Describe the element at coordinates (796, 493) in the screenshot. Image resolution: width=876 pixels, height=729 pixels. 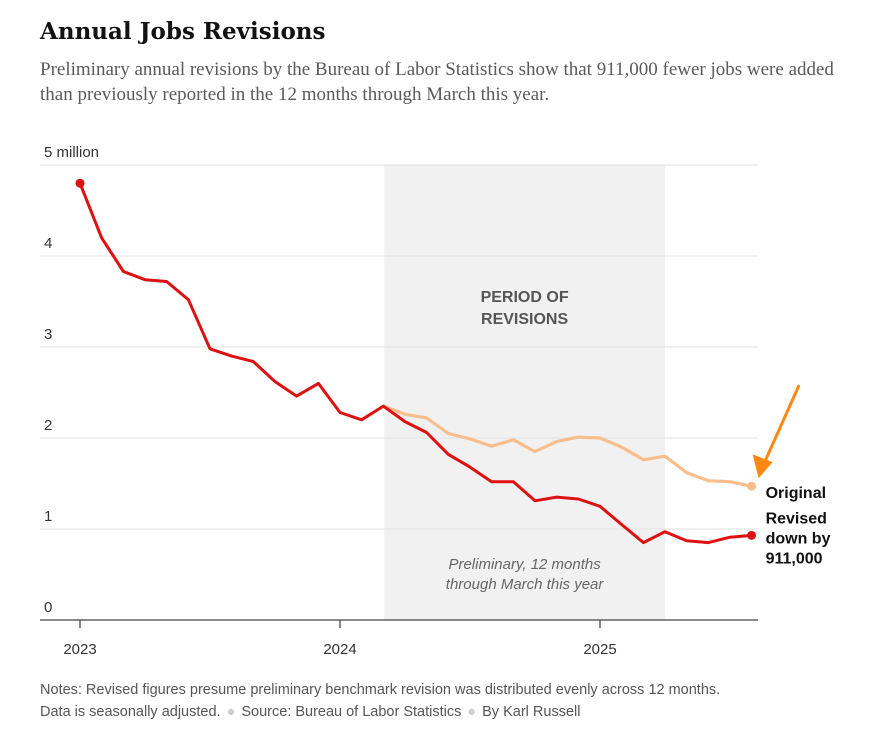
I see `series-label-original: Original` at that location.